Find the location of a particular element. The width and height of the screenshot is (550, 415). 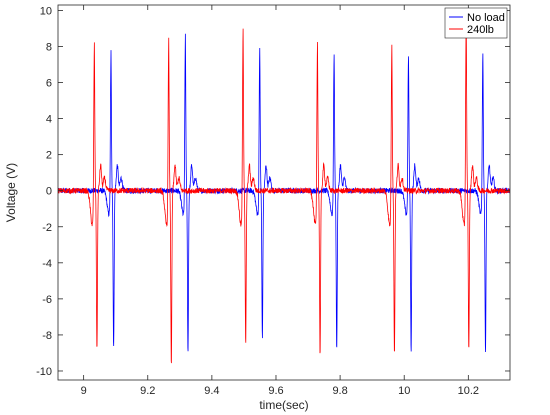

x-tick-label: 9.8 is located at coordinates (339, 391).